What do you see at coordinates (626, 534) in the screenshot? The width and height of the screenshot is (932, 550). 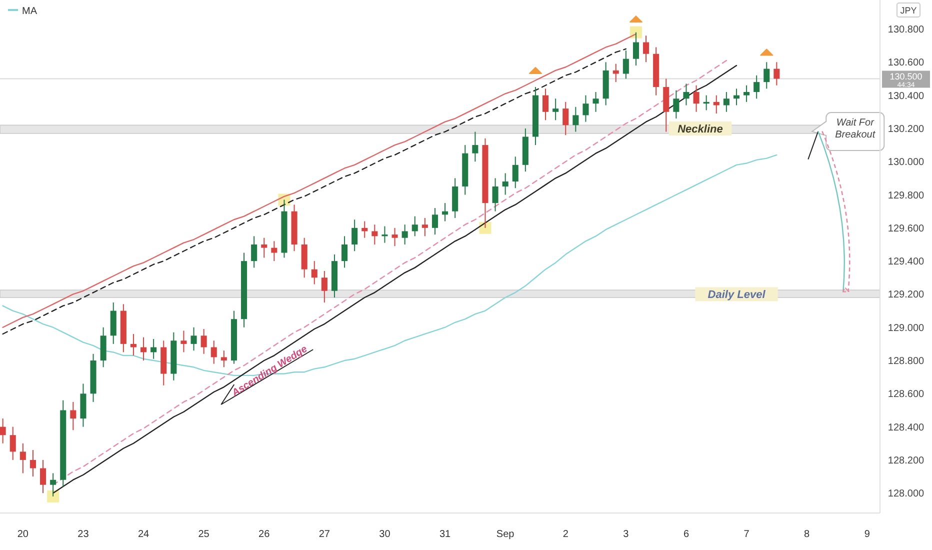 I see `x-tick-label: 3` at bounding box center [626, 534].